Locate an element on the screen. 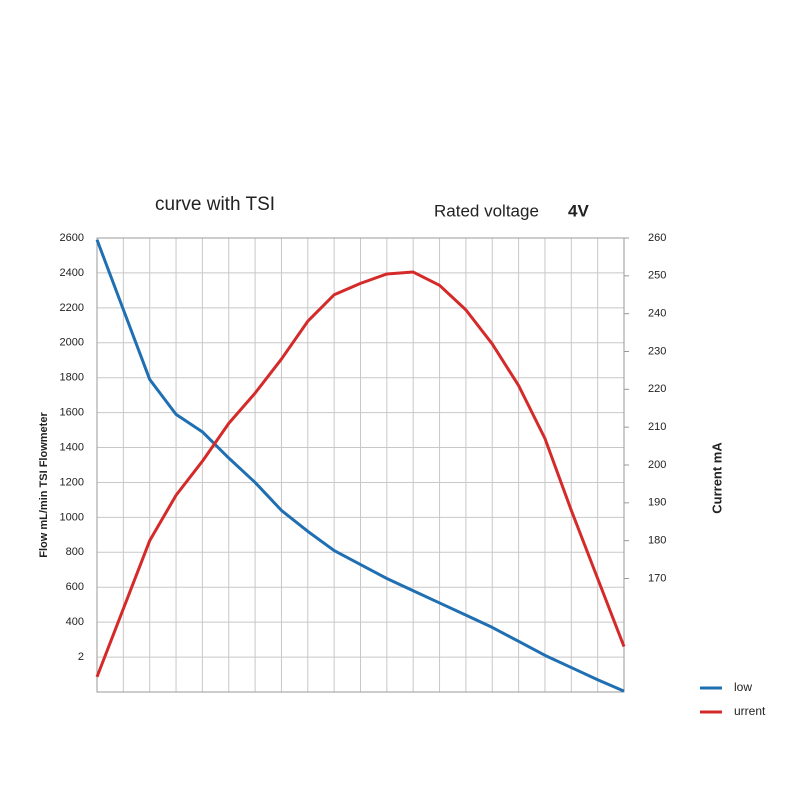 Image resolution: width=800 pixels, height=805 pixels. y-tick-label: 1400 is located at coordinates (72, 447).